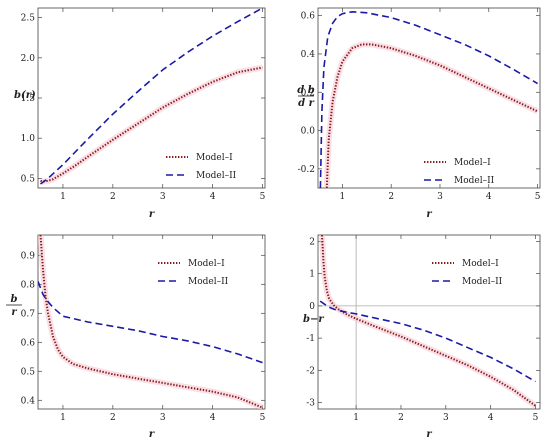 This screenshot has height=446, width=550. I want to click on y-tick-label: 0, so click(312, 307).